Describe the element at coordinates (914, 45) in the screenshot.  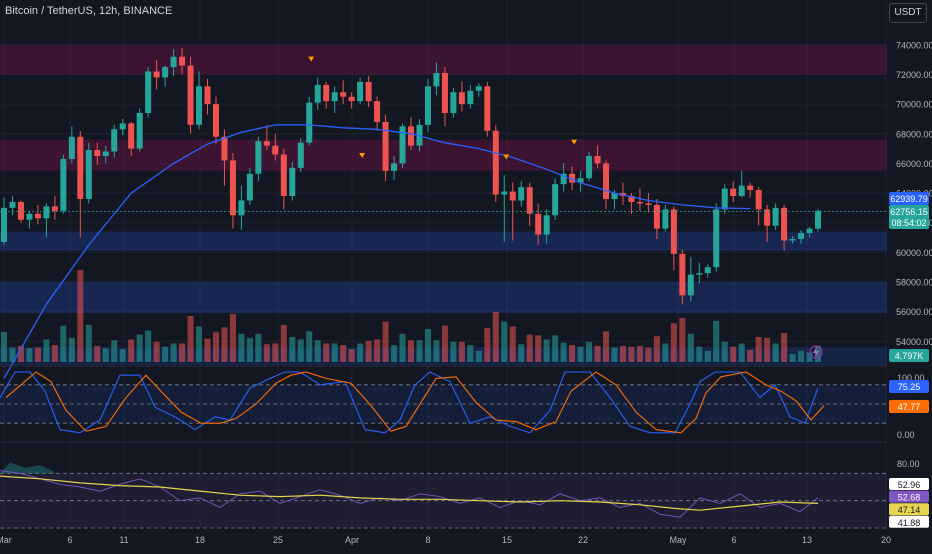
I see `price-tick-label: 74000.00` at that location.